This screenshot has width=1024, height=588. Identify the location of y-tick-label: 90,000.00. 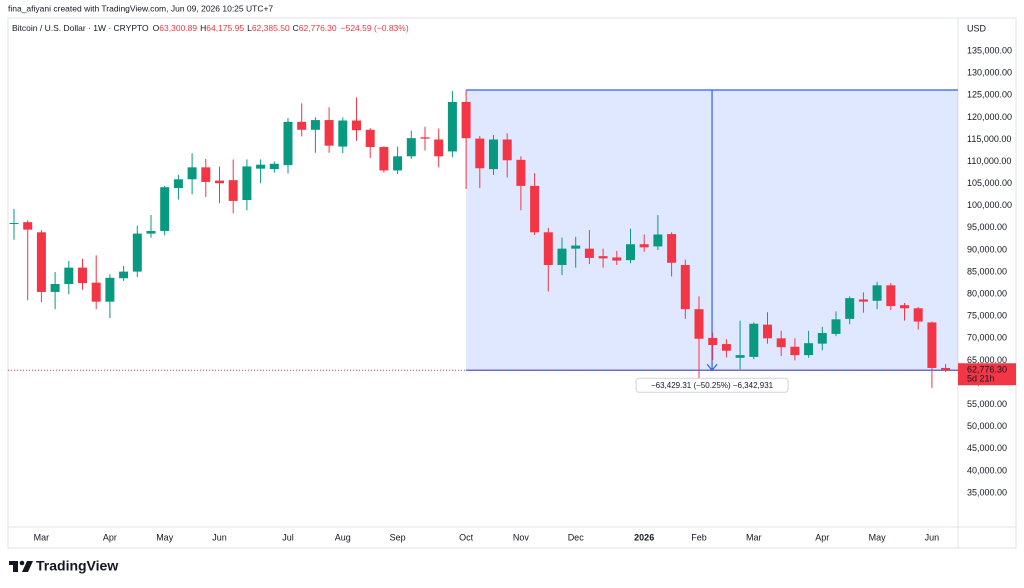
(987, 249).